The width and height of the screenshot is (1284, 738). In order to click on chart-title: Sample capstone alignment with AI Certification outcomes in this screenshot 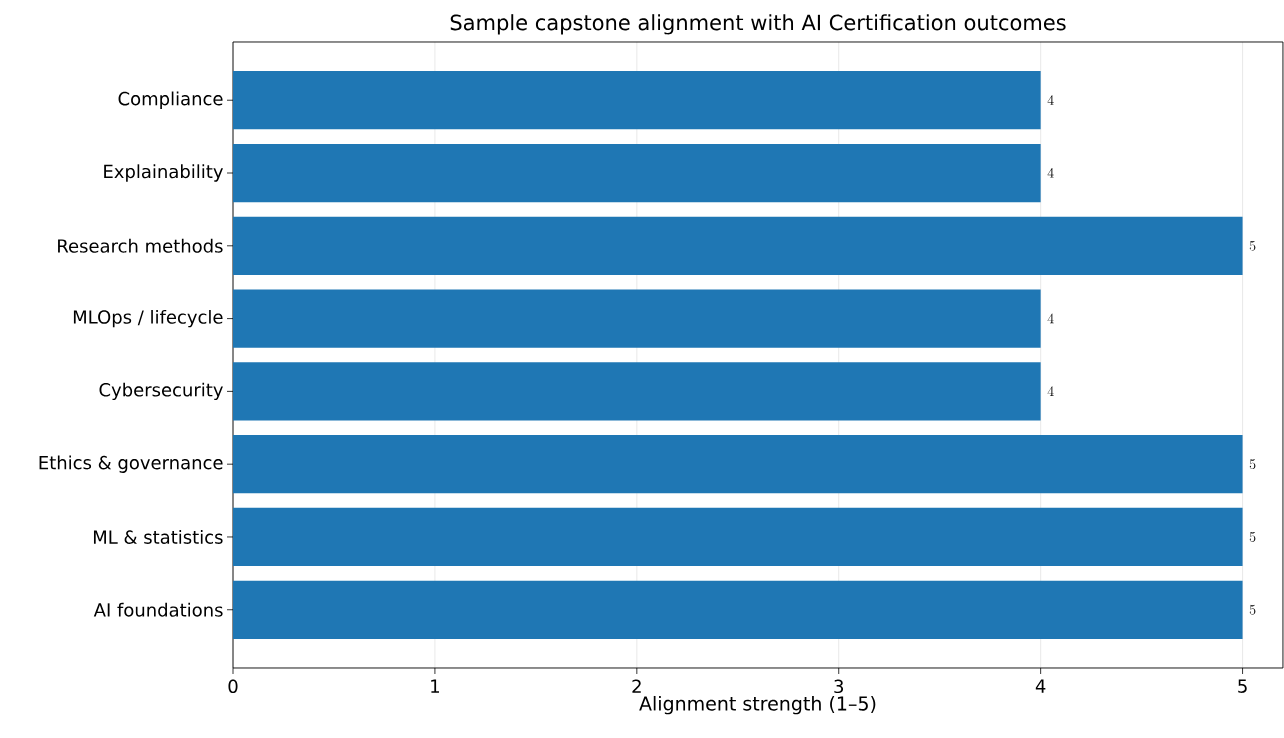, I will do `click(758, 24)`.